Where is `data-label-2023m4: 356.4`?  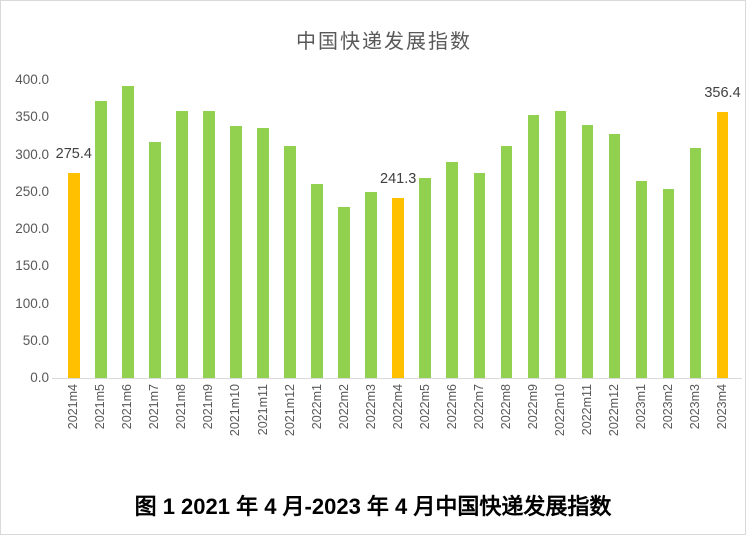 data-label-2023m4: 356.4 is located at coordinates (722, 93).